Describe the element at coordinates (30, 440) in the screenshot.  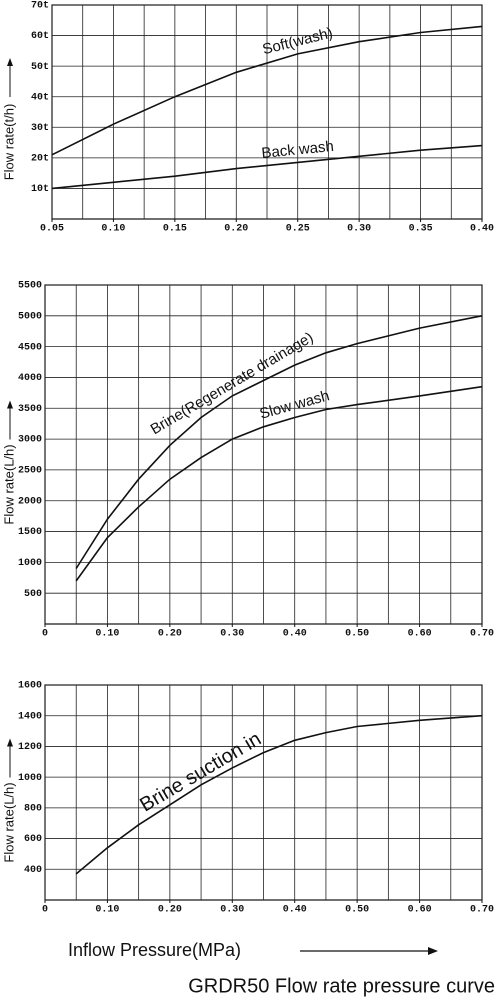
I see `y-tick-label: 3000` at that location.